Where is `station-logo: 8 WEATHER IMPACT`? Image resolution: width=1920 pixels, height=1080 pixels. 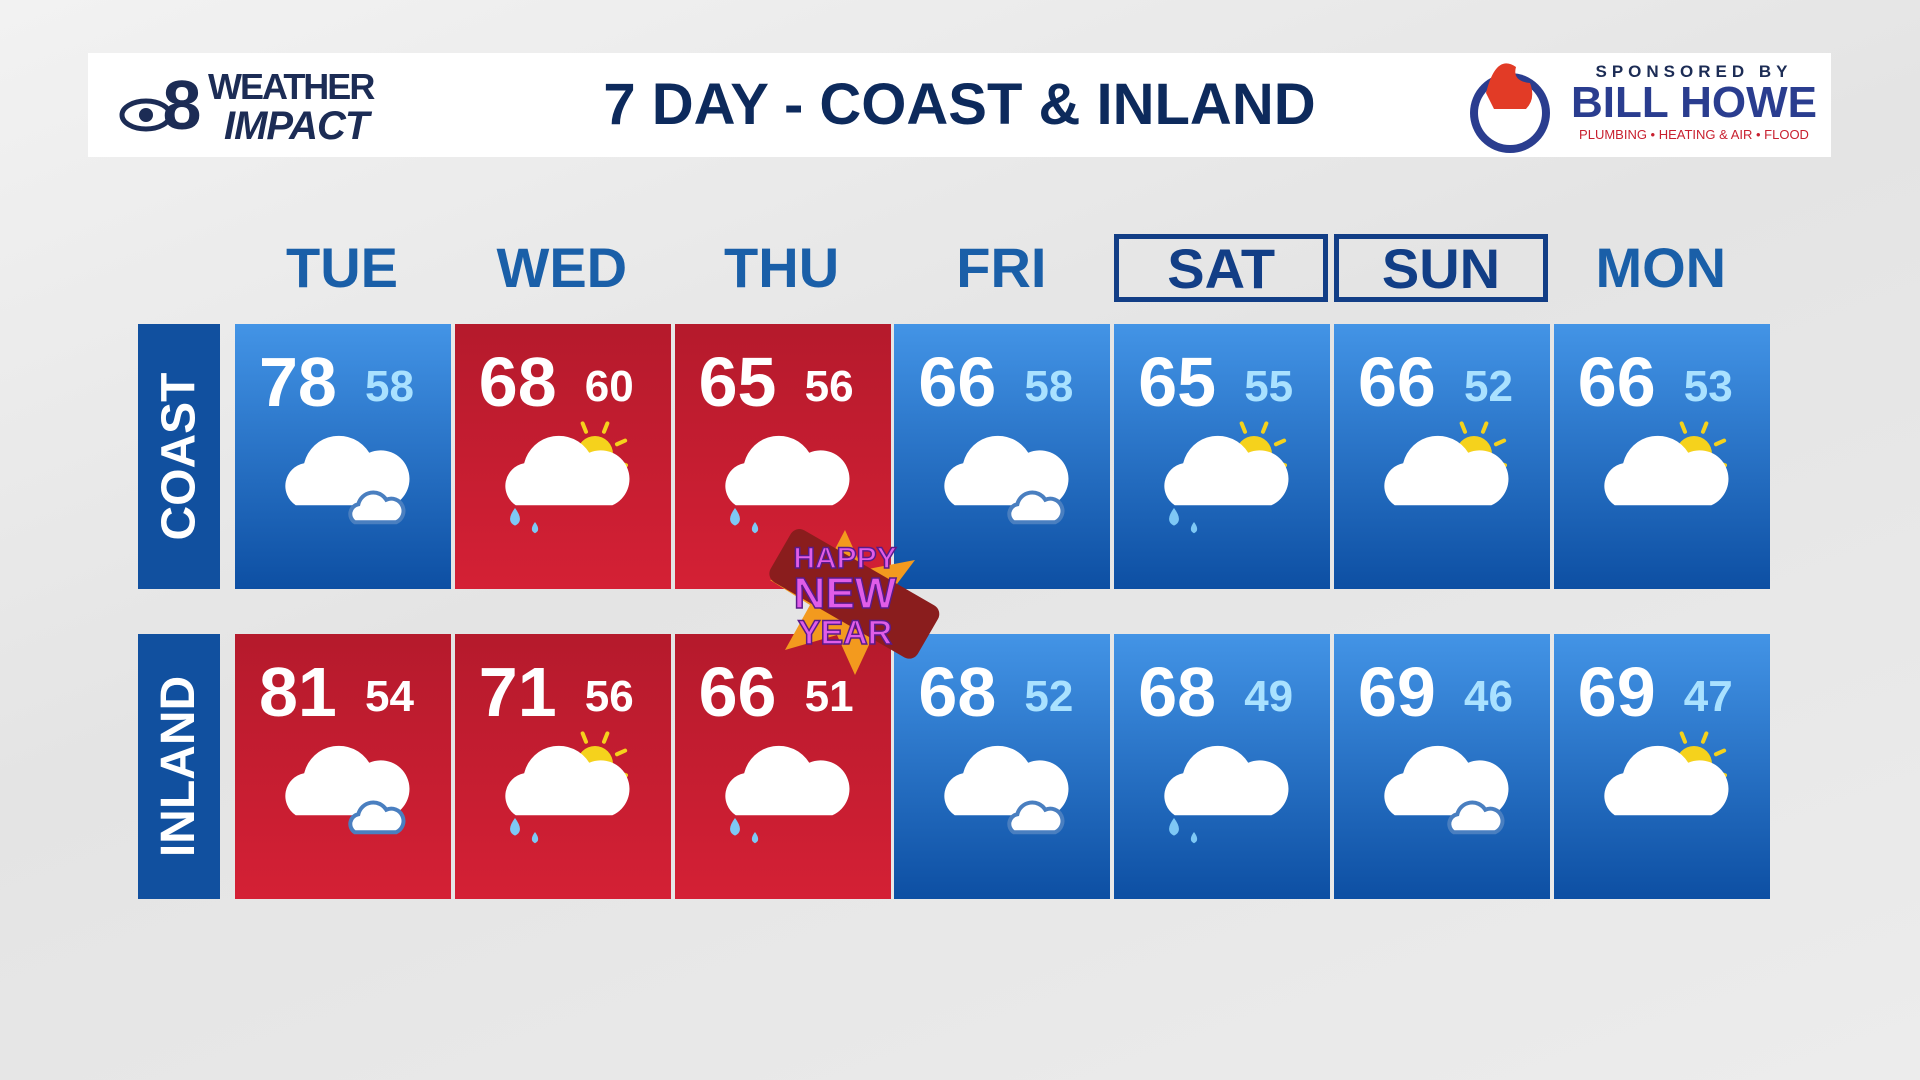
station-logo: 8 WEATHER IMPACT is located at coordinates (248, 106).